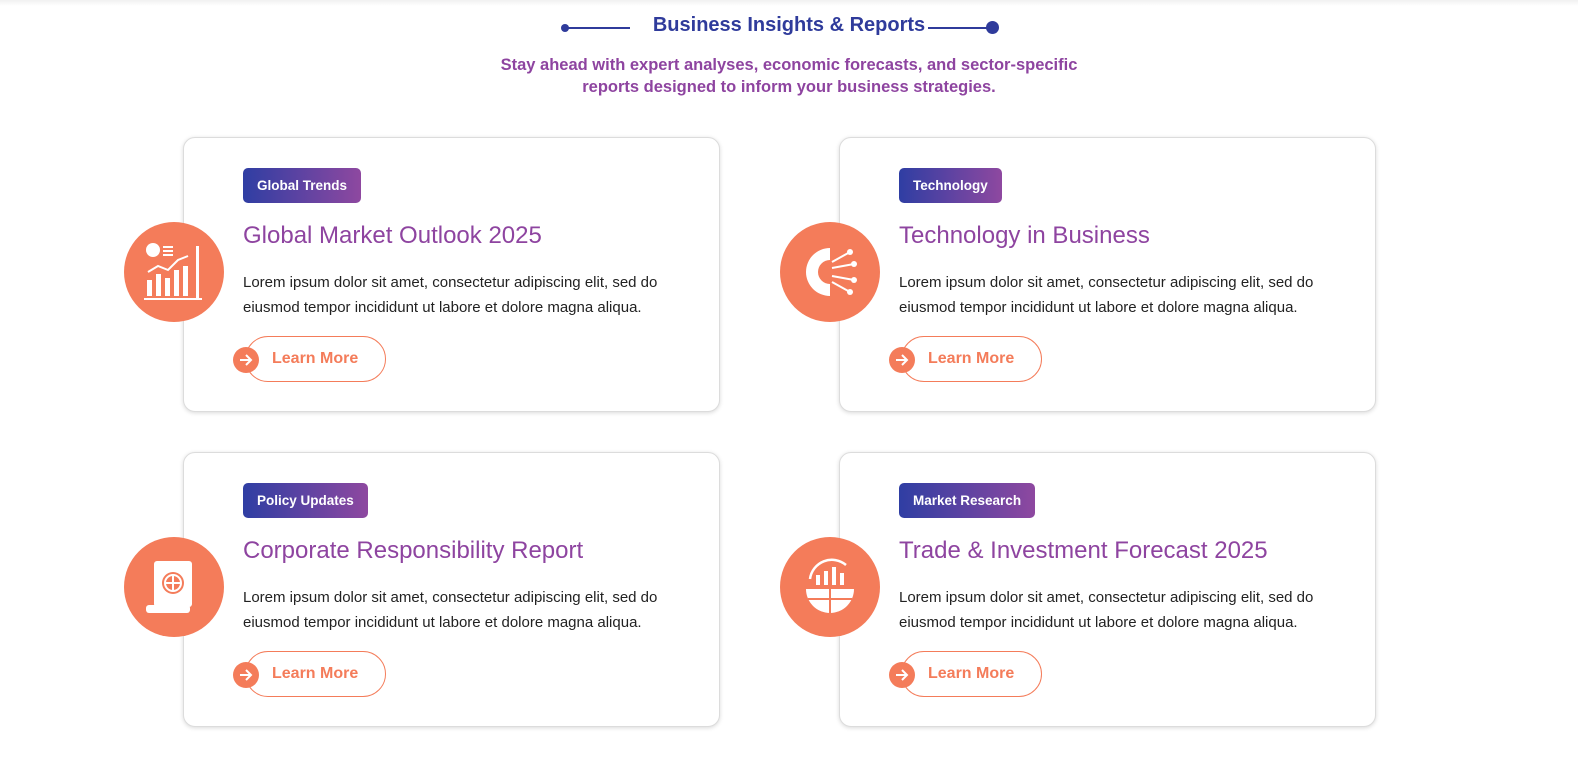 Image resolution: width=1578 pixels, height=780 pixels. I want to click on card-title: Trade & Investment Forecast 2025, so click(1083, 550).